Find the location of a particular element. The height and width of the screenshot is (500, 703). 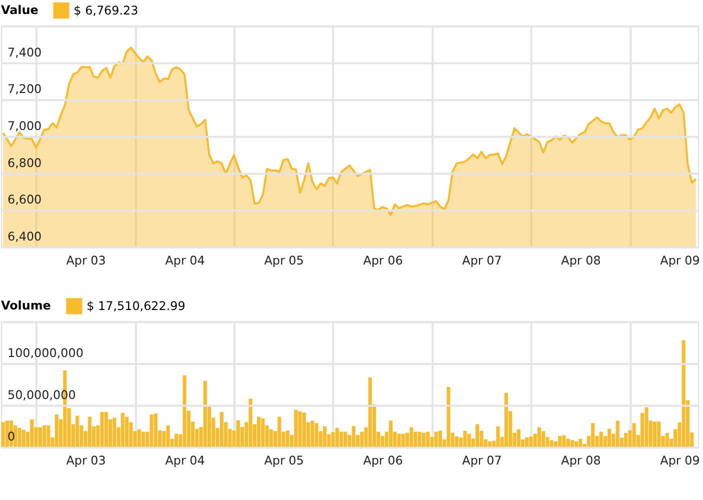

y-tick-label: 7,200 is located at coordinates (24, 89).